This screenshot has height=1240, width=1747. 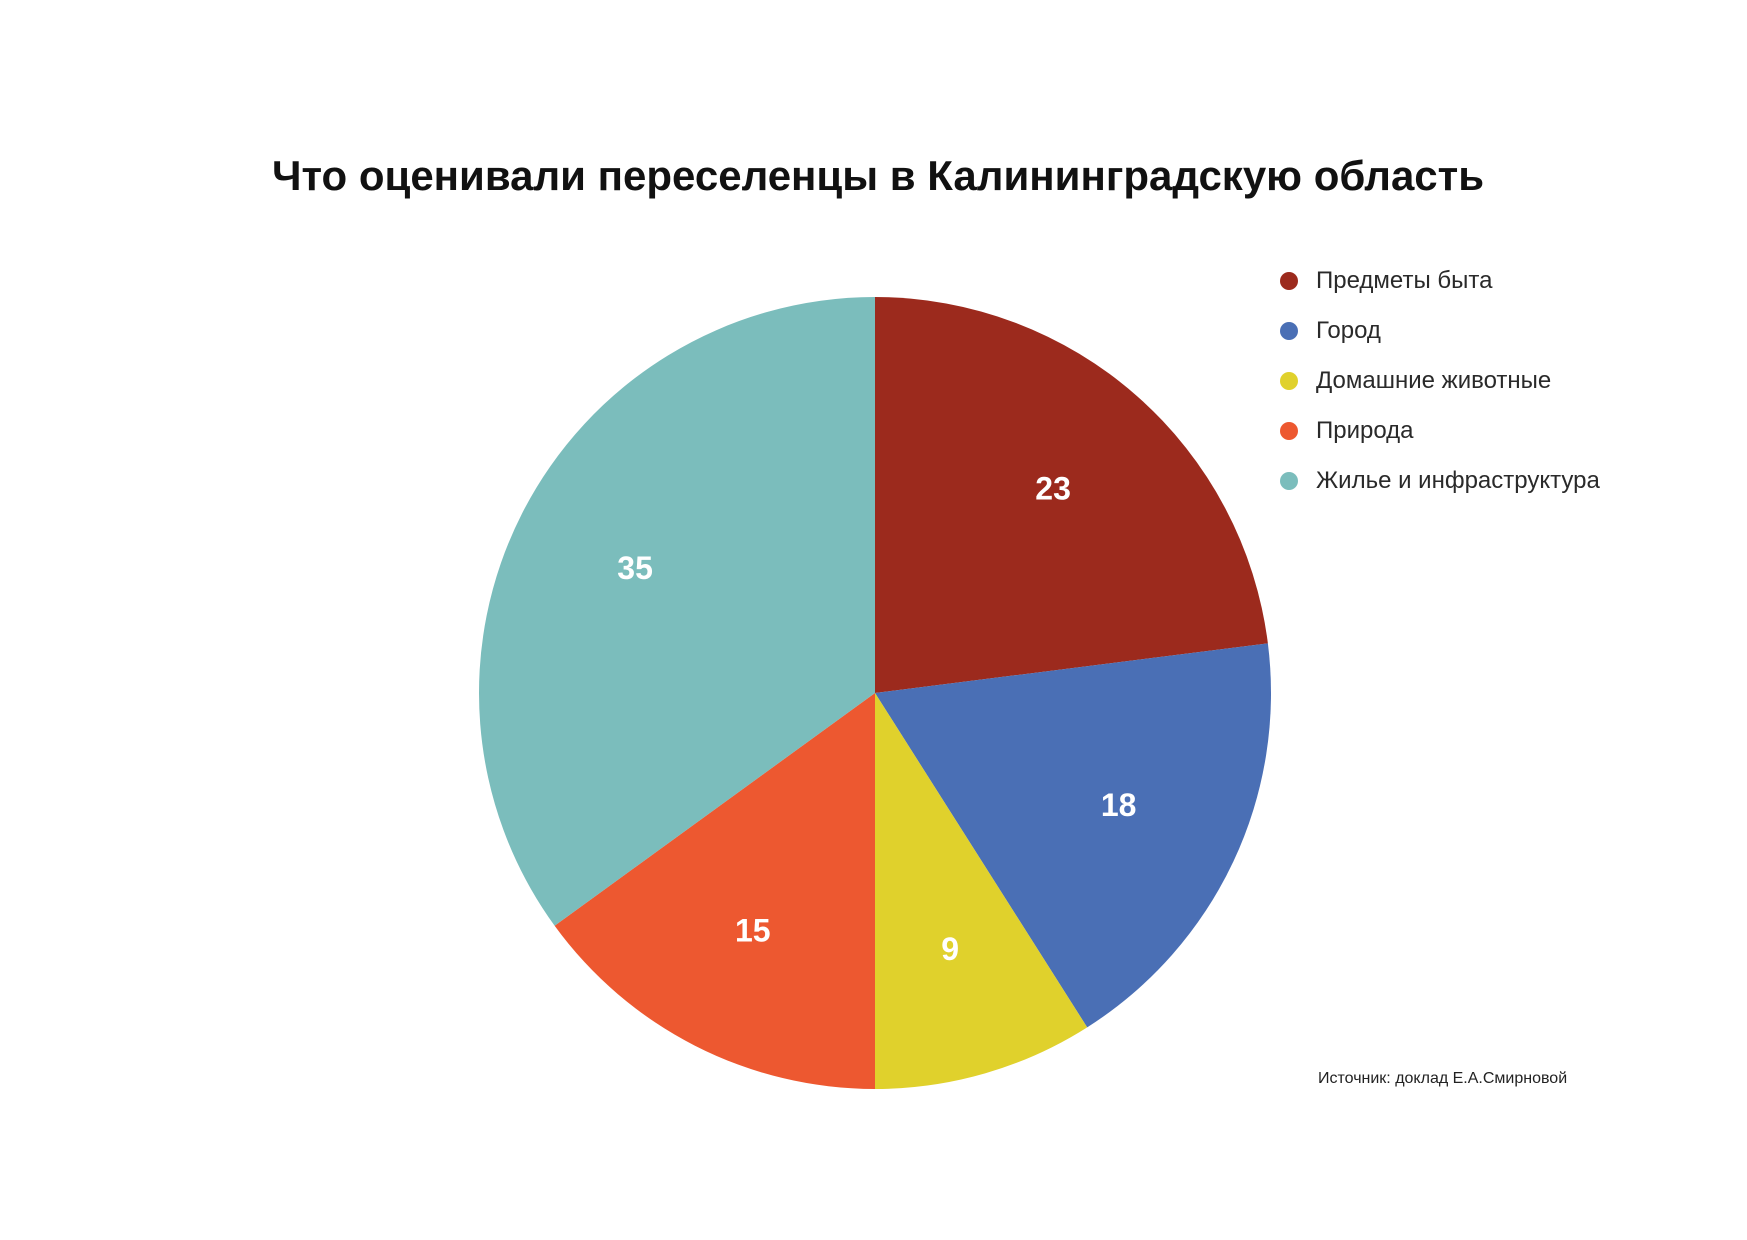 I want to click on source-note: Источник: доклад Е.А.Смирновой, so click(x=1443, y=1078).